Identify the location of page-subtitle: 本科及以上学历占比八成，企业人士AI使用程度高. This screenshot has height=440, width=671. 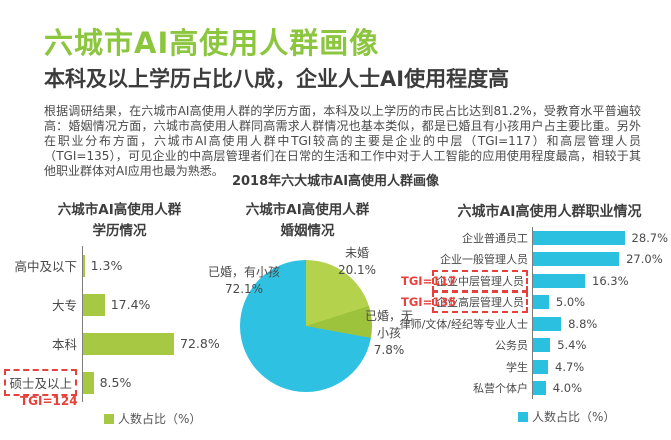
(277, 79).